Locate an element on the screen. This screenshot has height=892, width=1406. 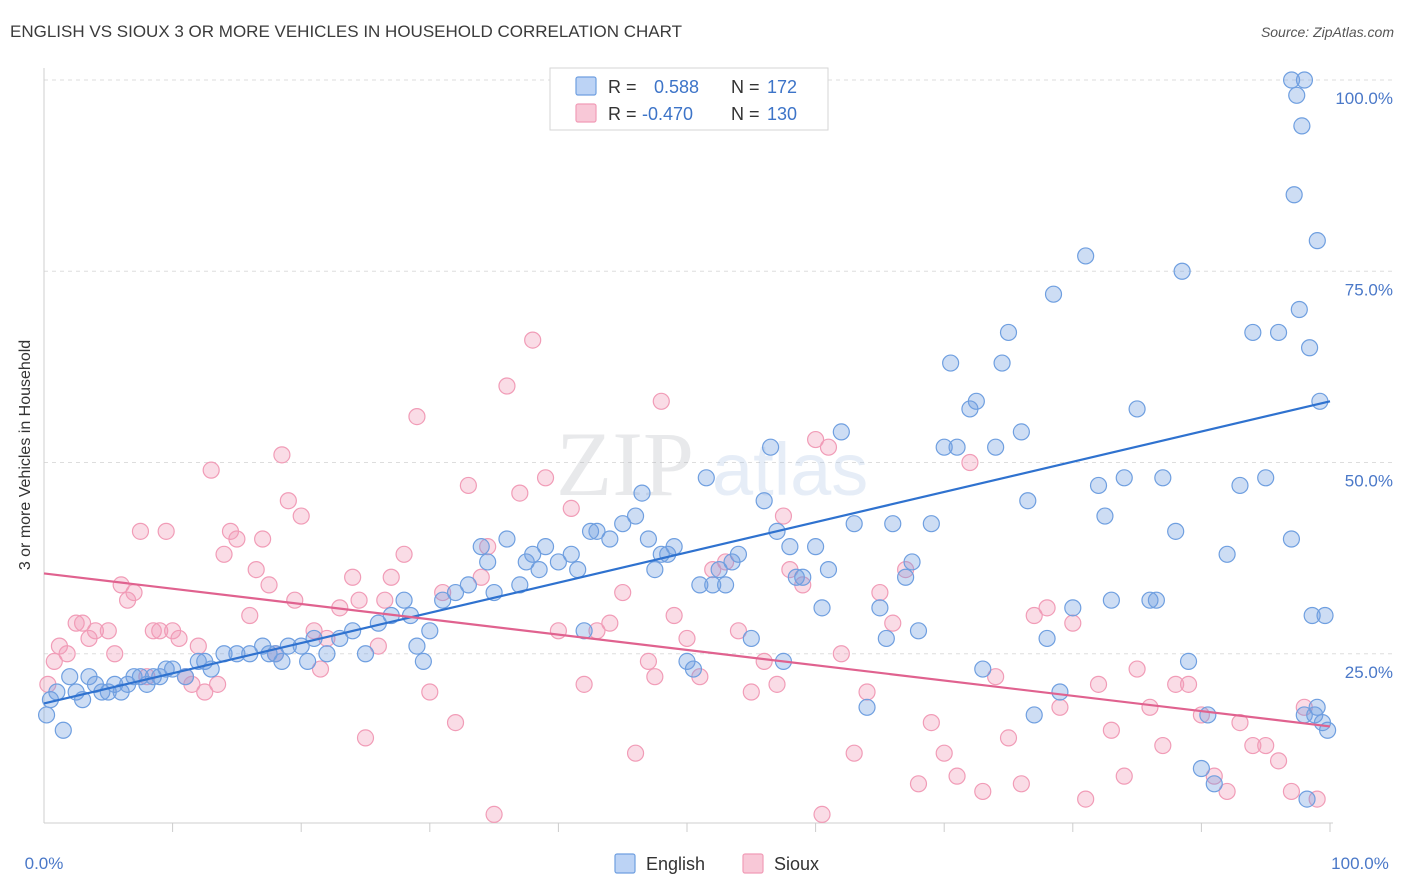
y-tick-label: 100.0% is located at coordinates (1364, 98).